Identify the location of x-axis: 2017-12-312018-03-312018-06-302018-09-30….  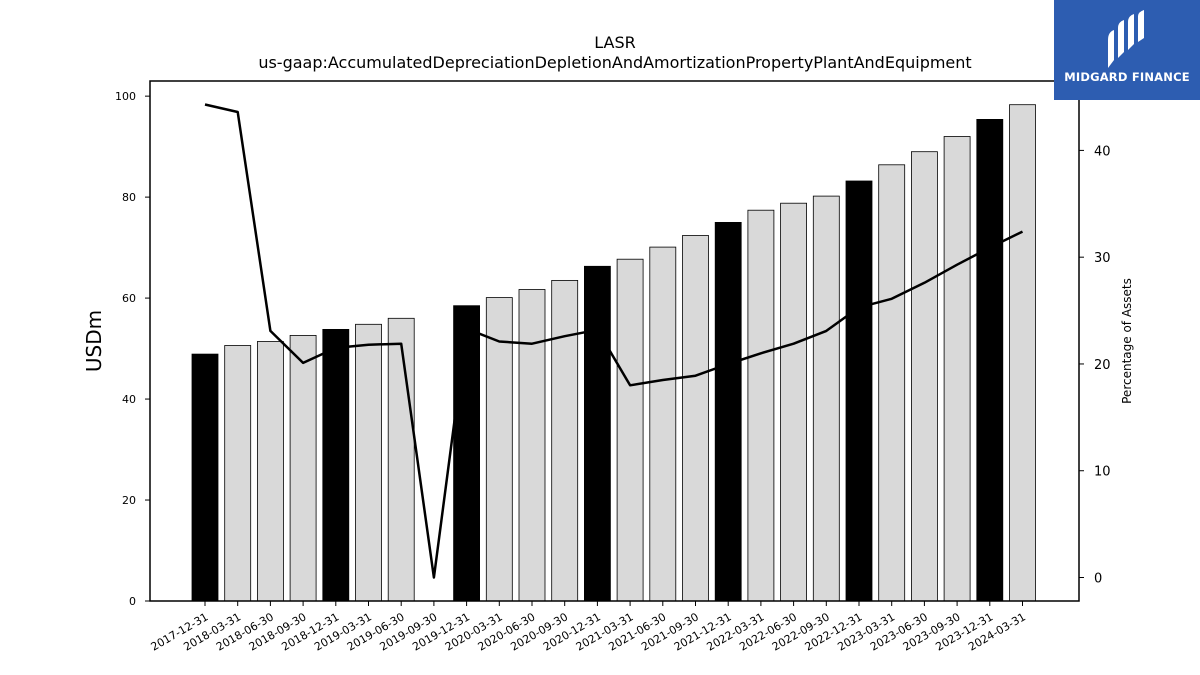
(588, 627).